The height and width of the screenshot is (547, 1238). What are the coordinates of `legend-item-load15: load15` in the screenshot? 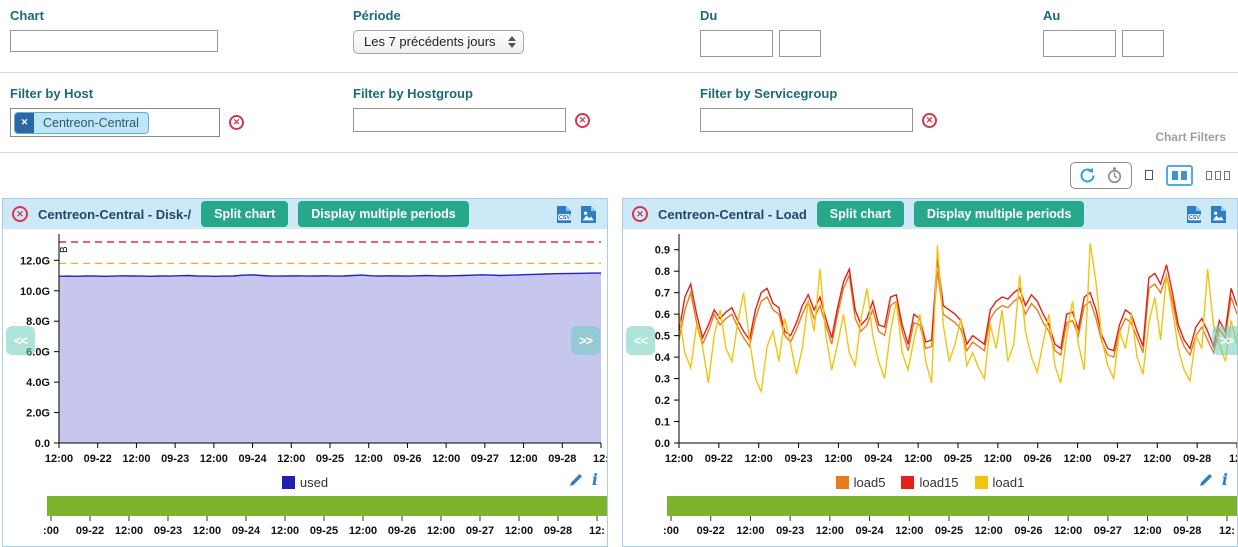 It's located at (930, 482).